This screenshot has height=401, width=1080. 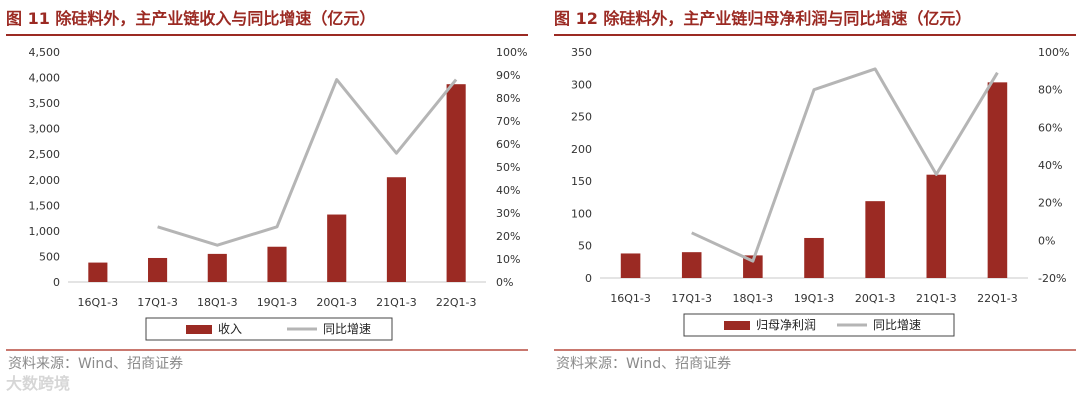 I want to click on y-left-tick-label: 4,000, so click(x=45, y=78).